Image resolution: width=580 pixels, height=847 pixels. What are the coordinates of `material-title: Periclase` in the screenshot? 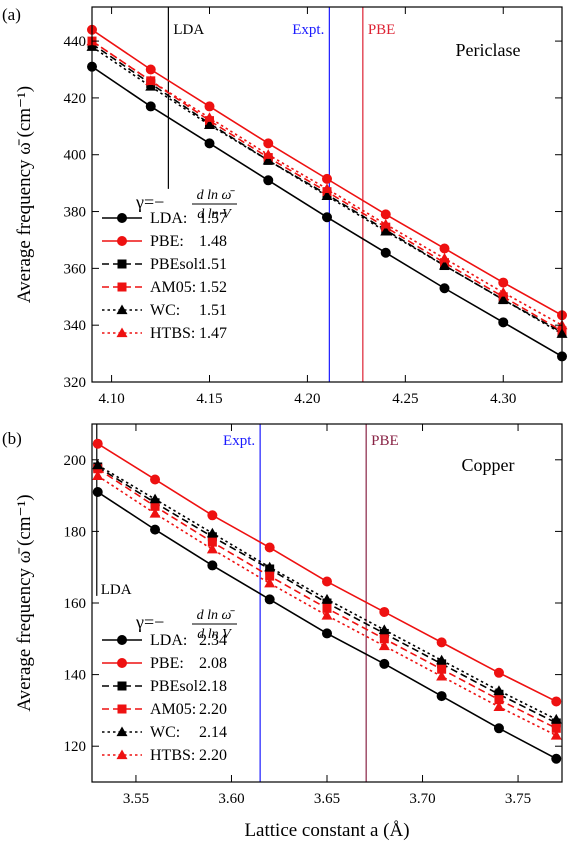 It's located at (488, 50).